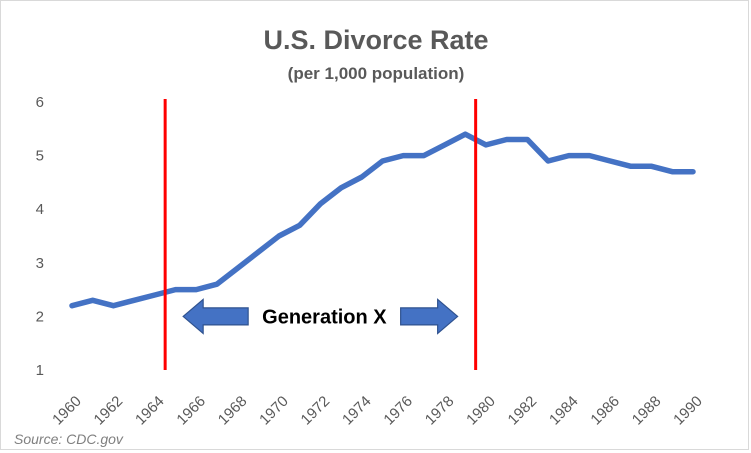  Describe the element at coordinates (357, 411) in the screenshot. I see `x-tick-label: 1974` at that location.